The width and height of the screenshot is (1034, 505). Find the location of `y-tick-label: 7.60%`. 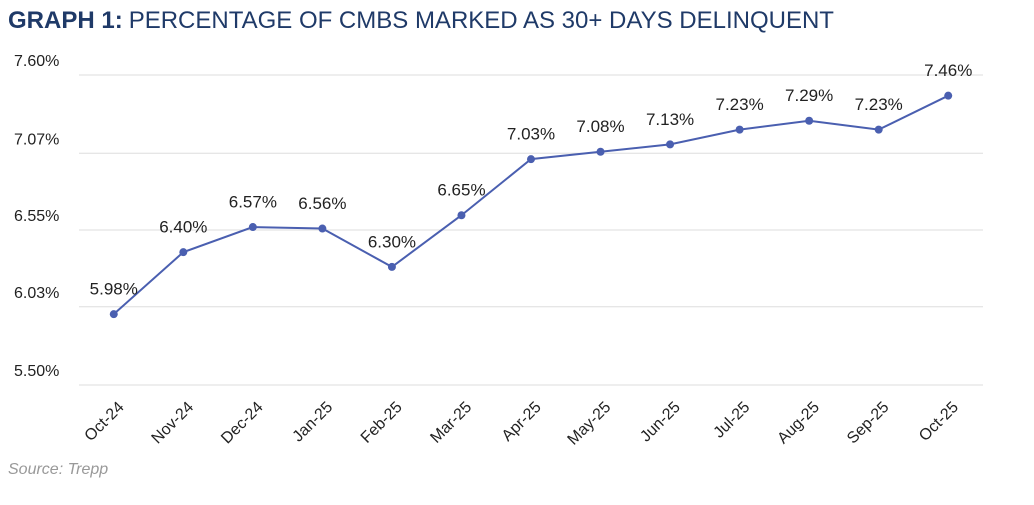

y-tick-label: 7.60% is located at coordinates (36, 61).